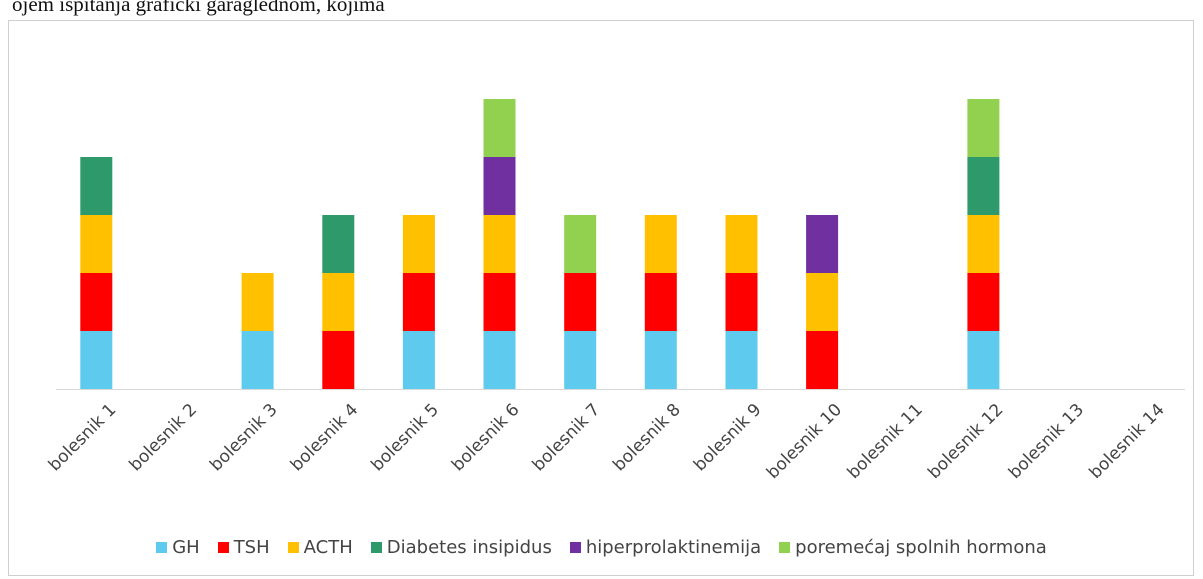 This screenshot has width=1203, height=579. I want to click on x-tick-label: bolesnik 14, so click(1127, 441).